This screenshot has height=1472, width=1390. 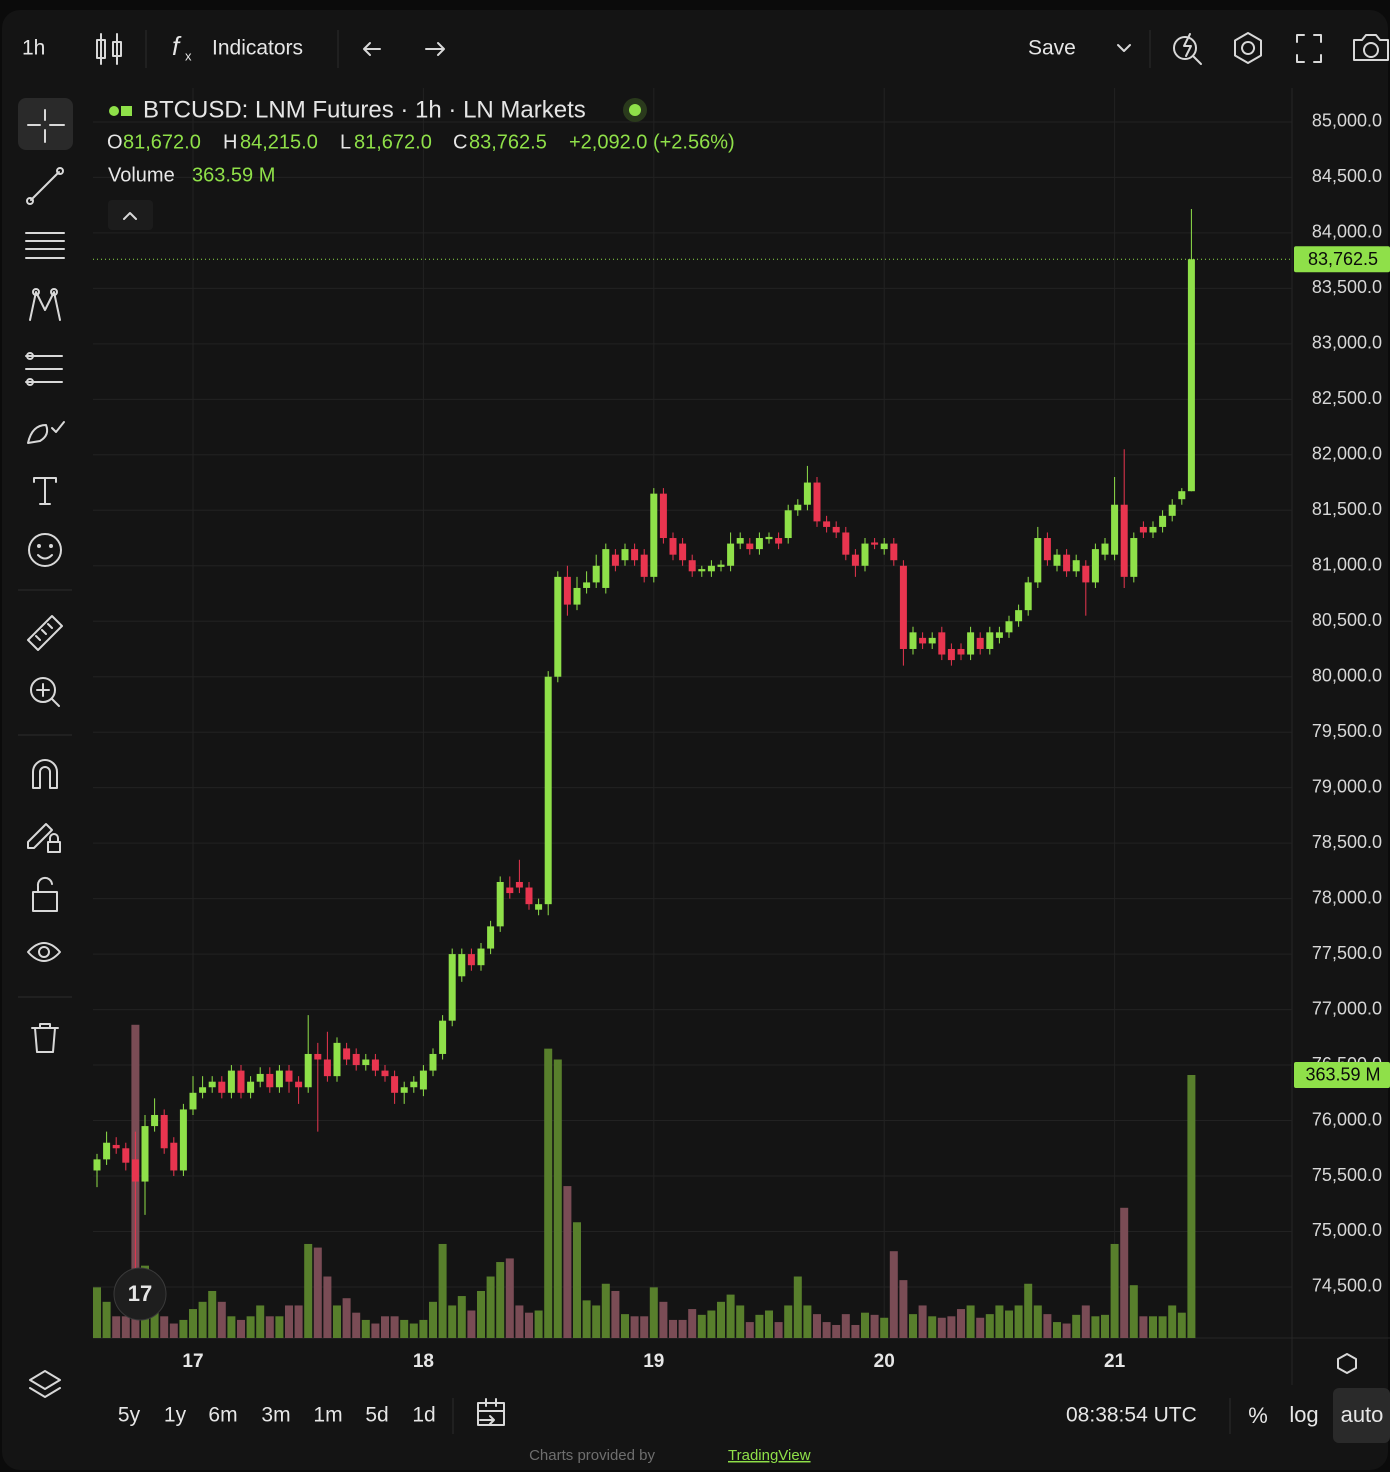 What do you see at coordinates (372, 49) in the screenshot?
I see `undo-button` at bounding box center [372, 49].